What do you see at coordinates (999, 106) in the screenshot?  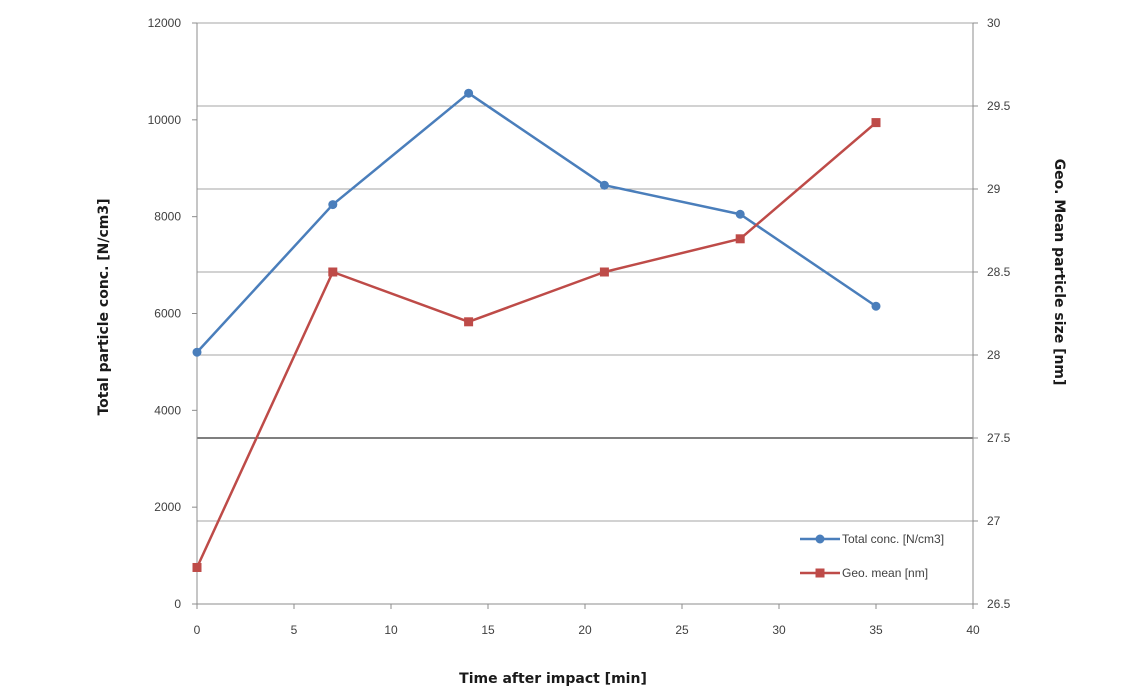 I see `right-y-tick-label: 29.5` at bounding box center [999, 106].